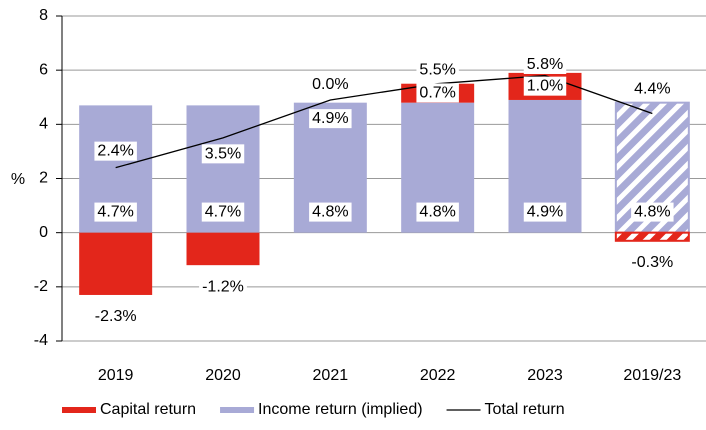 This screenshot has height=430, width=706. Describe the element at coordinates (223, 375) in the screenshot. I see `x-tick-label: 2020` at that location.